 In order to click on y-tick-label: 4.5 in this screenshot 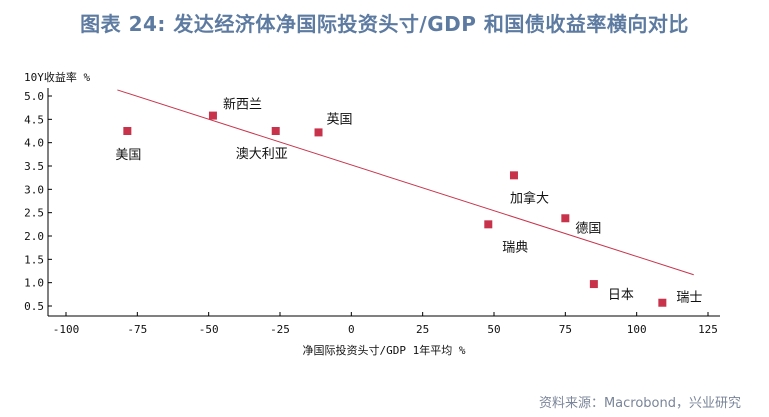, I will do `click(34, 119)`.